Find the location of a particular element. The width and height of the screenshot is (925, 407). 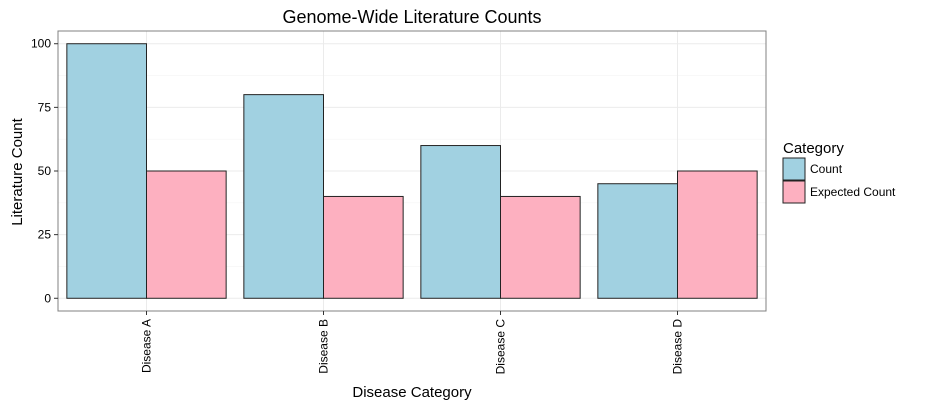

x-tick-label: Disease B is located at coordinates (324, 346).